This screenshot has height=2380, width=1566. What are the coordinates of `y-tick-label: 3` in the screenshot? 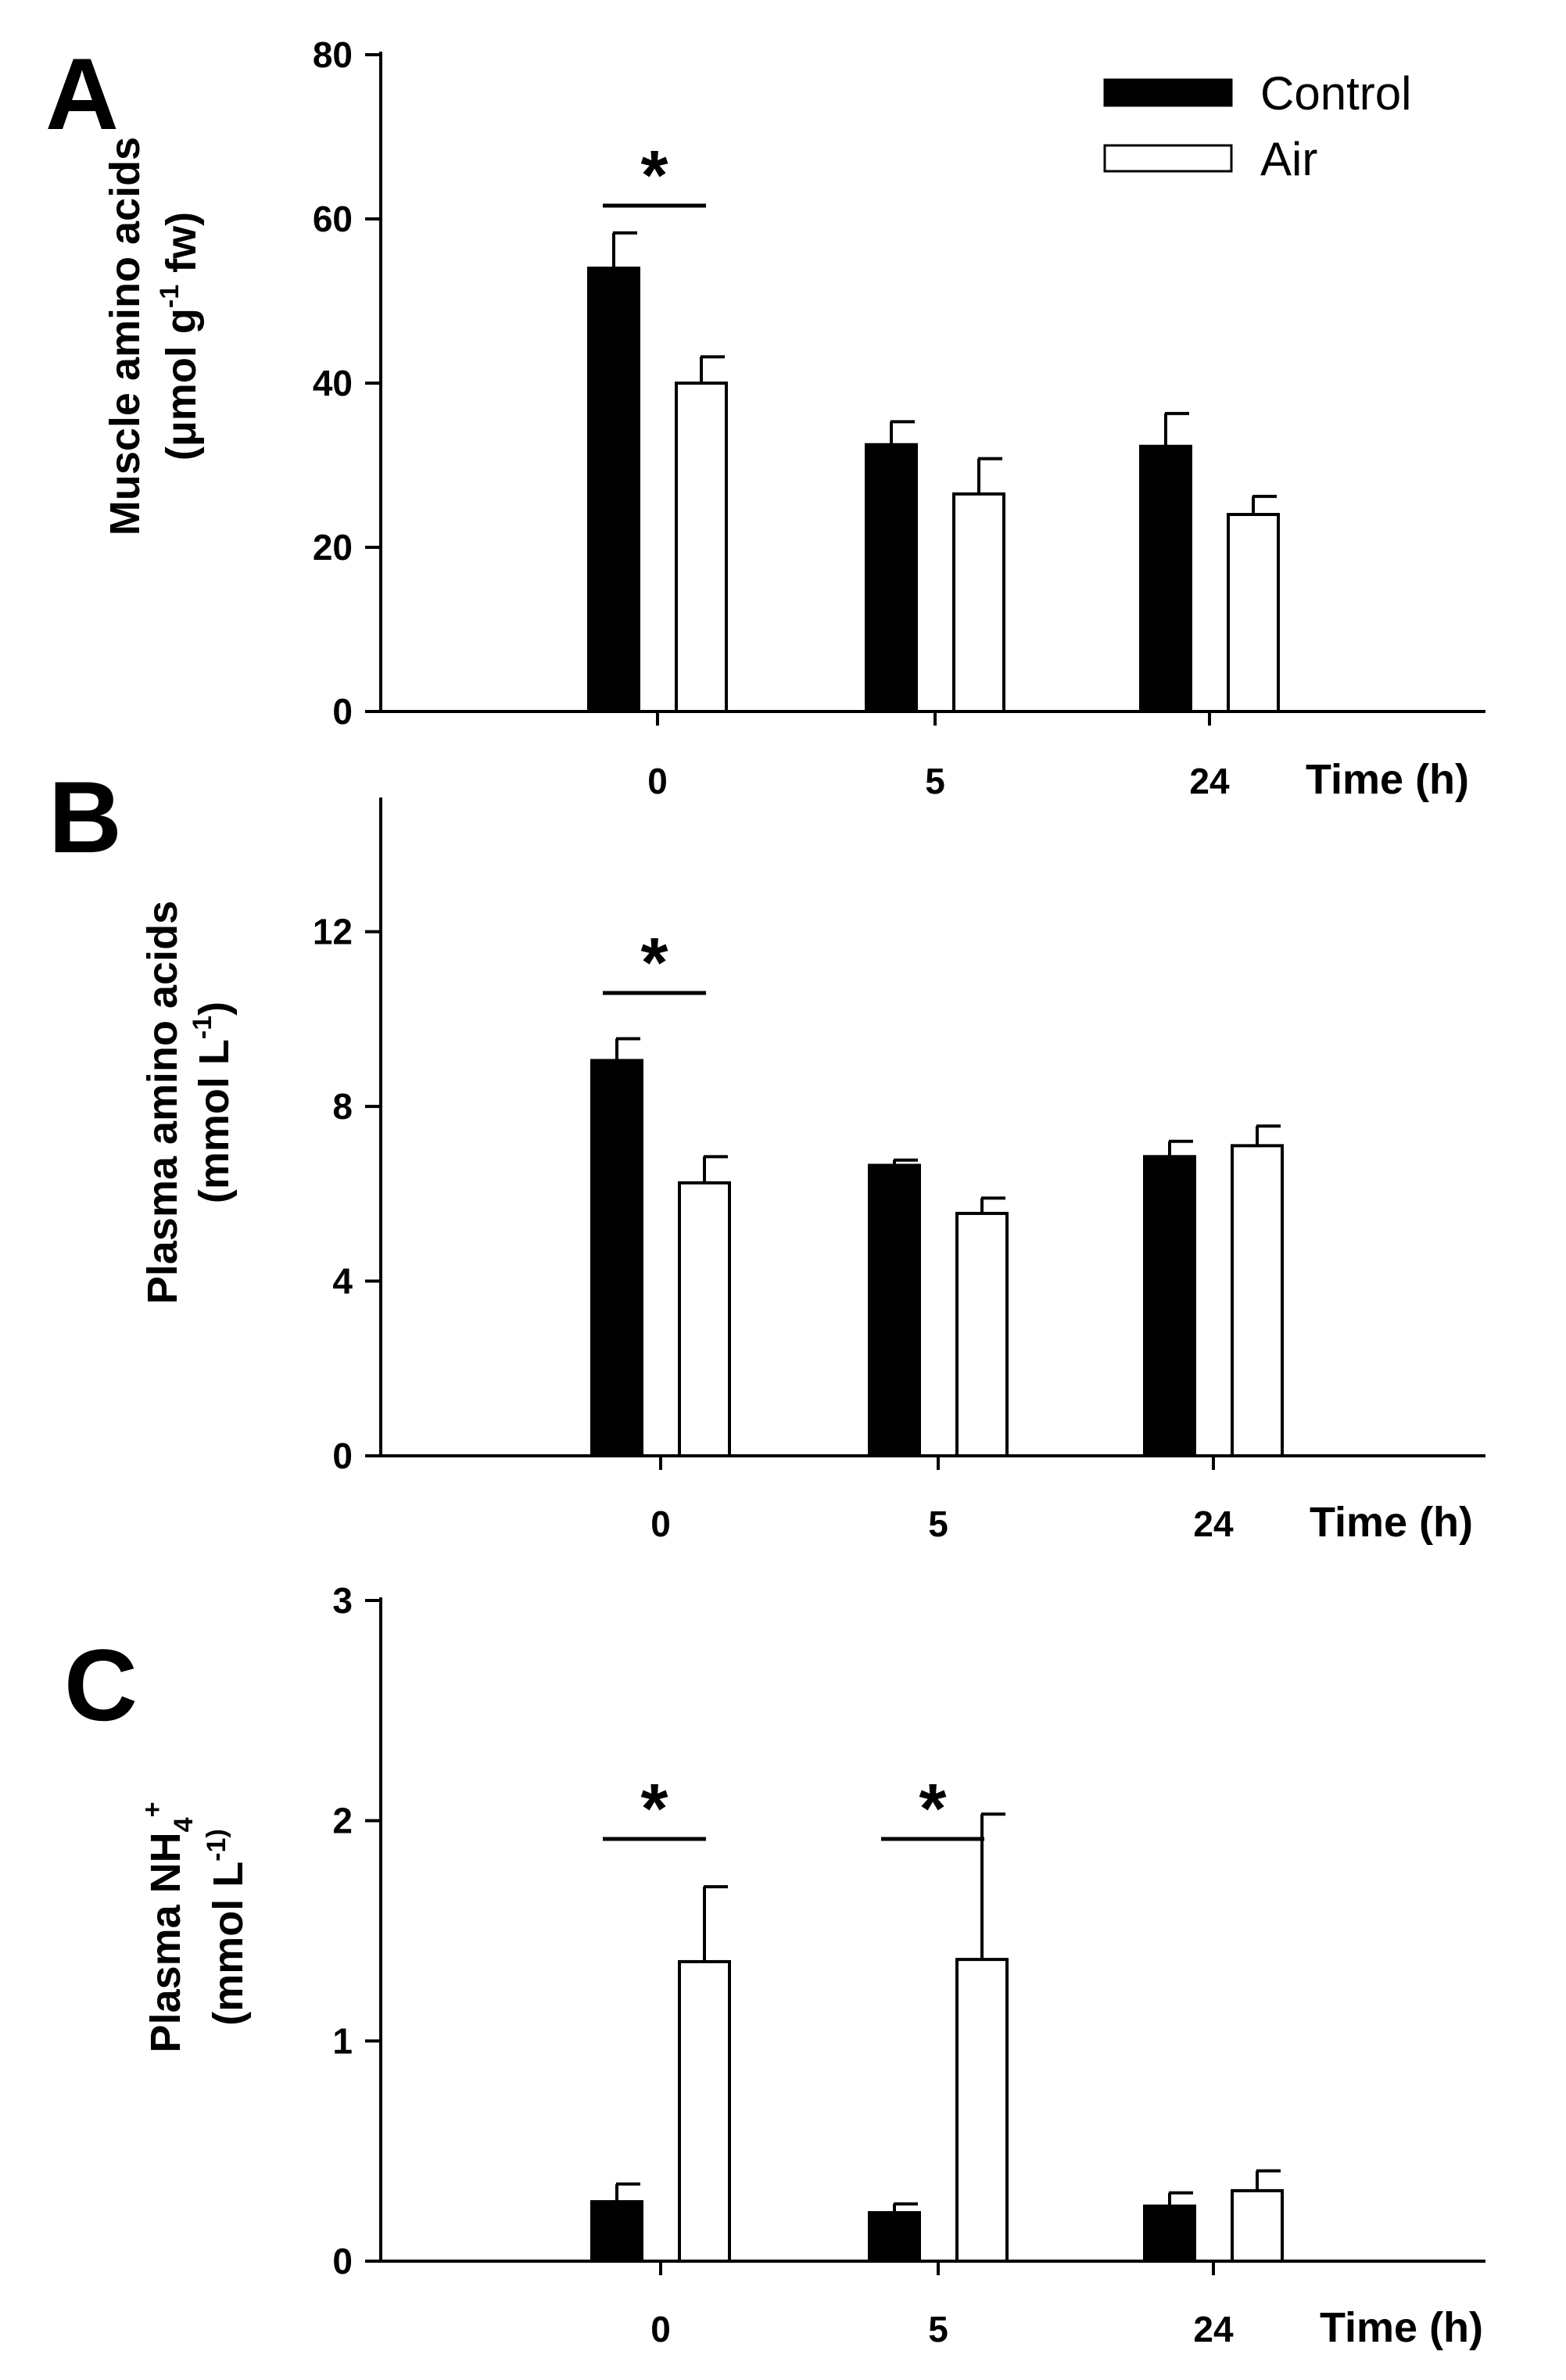 It's located at (342, 1600).